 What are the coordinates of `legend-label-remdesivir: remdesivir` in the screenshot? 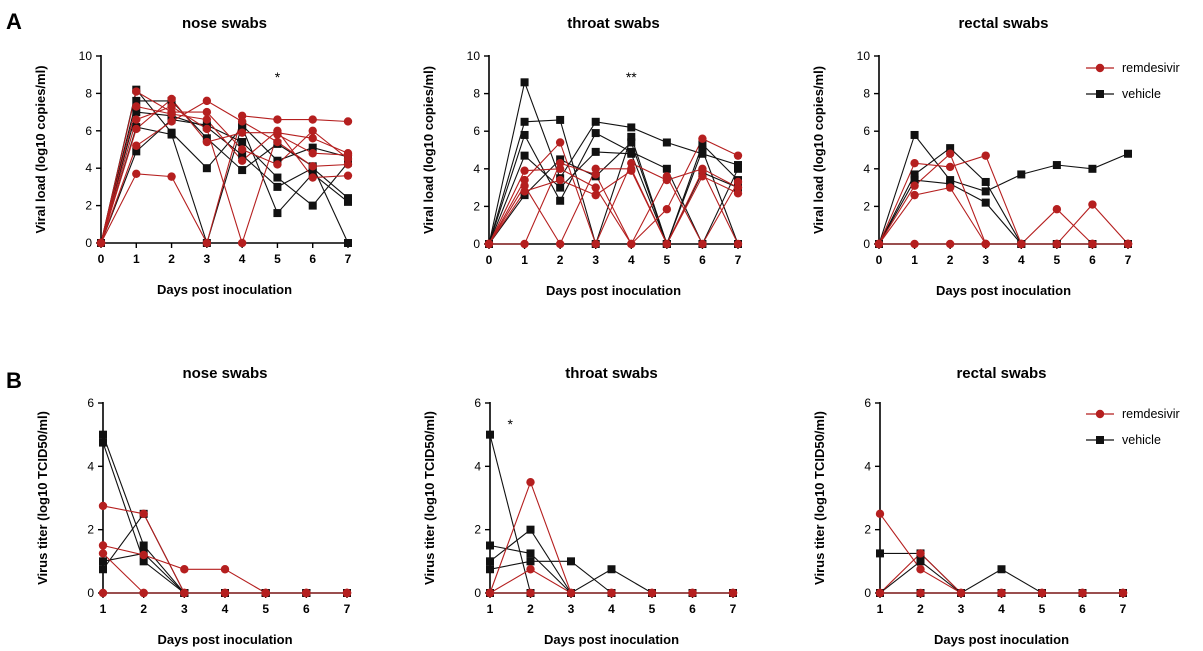 It's located at (1151, 414).